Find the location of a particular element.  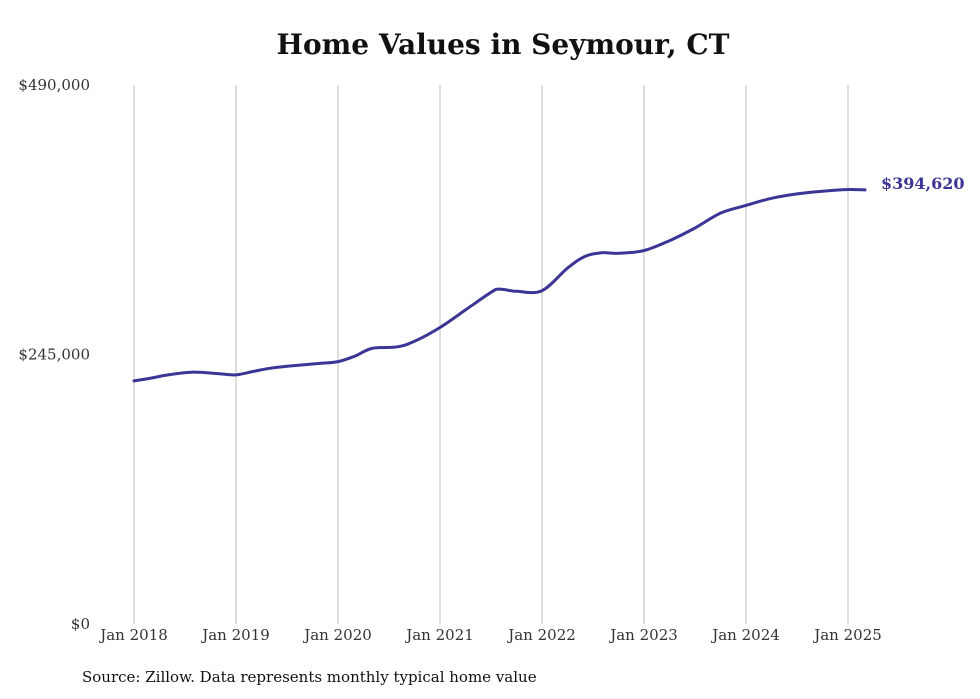

x-tick-label: Jan 2018 is located at coordinates (133, 635).